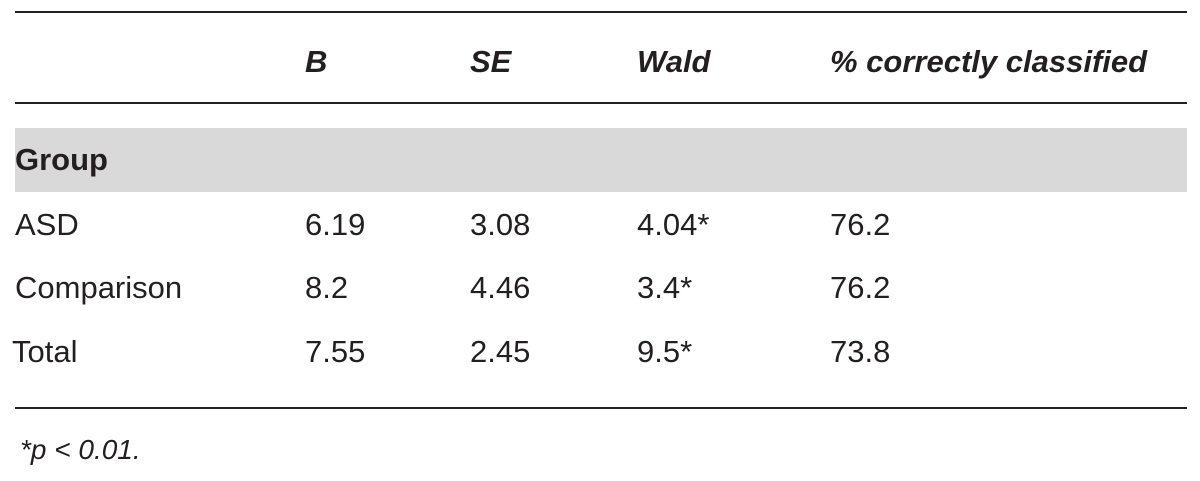 The height and width of the screenshot is (481, 1200). Describe the element at coordinates (860, 351) in the screenshot. I see `table-cell: 73.8` at that location.